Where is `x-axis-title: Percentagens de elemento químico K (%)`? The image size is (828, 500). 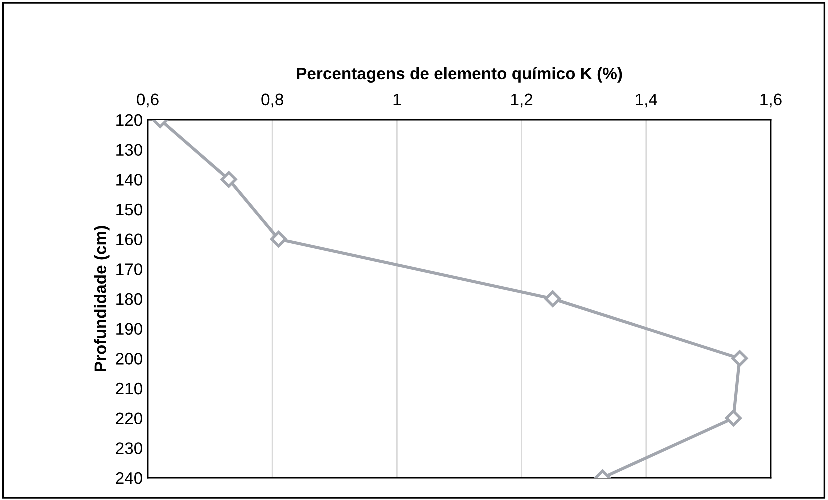 x-axis-title: Percentagens de elemento químico K (%) is located at coordinates (459, 75).